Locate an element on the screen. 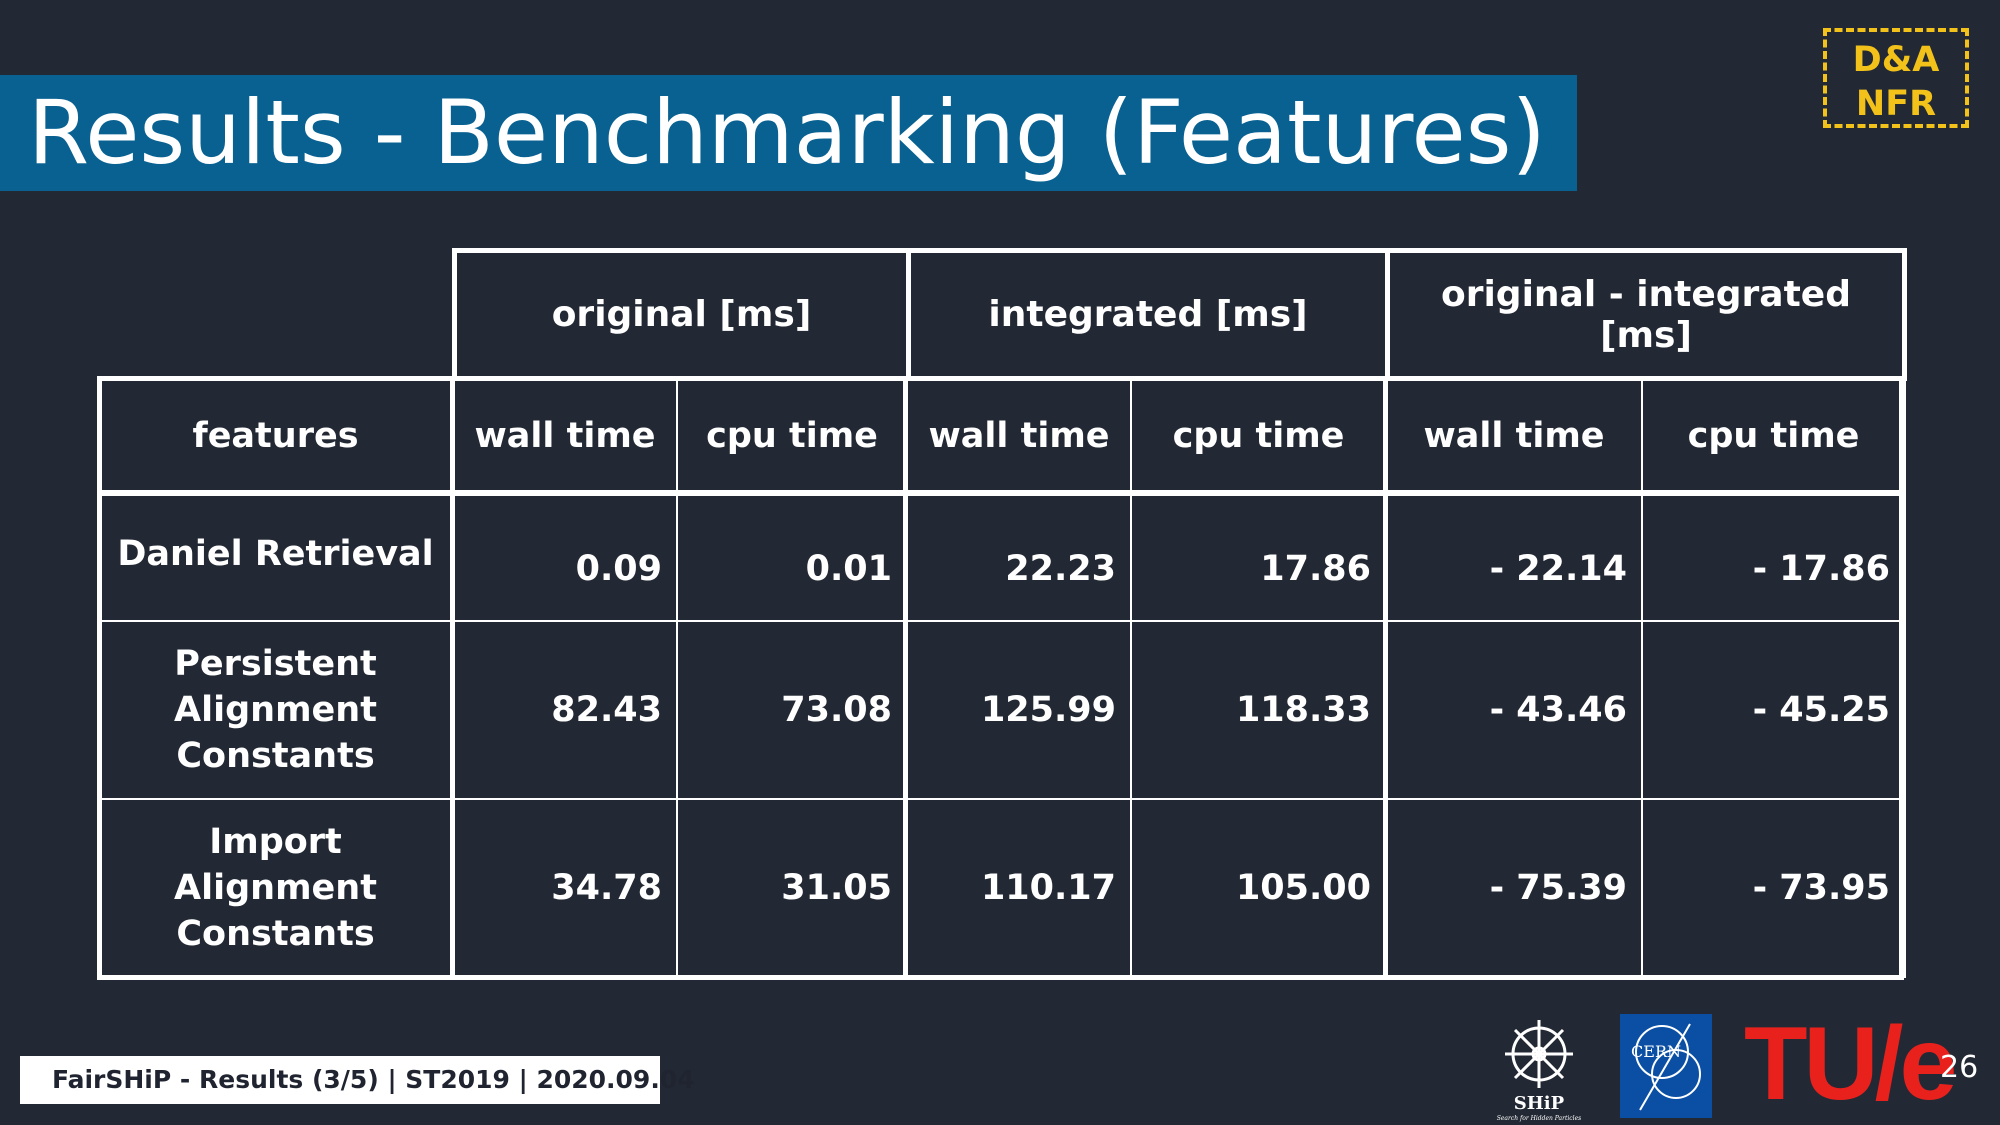 The width and height of the screenshot is (2000, 1125). column-header-integrated-cpu: cpu time is located at coordinates (1258, 436).